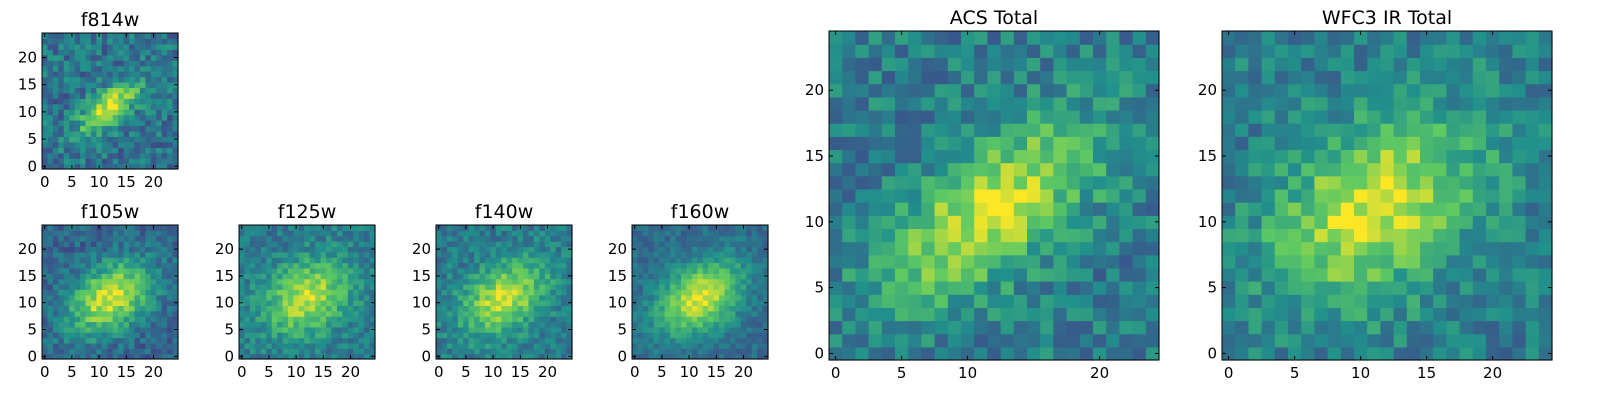 Image resolution: width=1600 pixels, height=400 pixels. Describe the element at coordinates (27, 57) in the screenshot. I see `y-tick-label: 20` at that location.